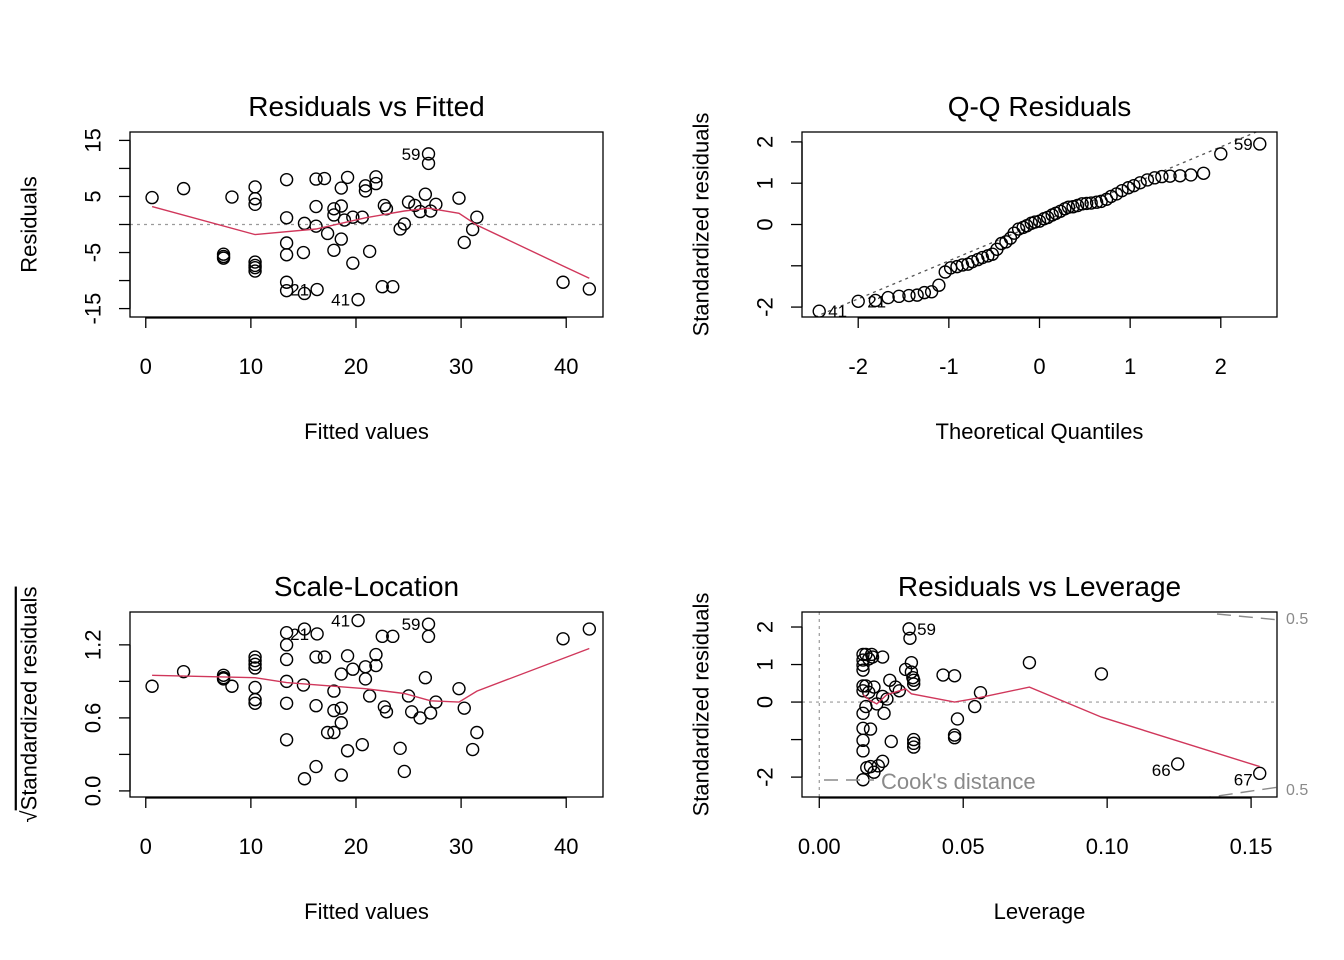  I want to click on qq-residuals-y-tick-label: 1, so click(765, 183).